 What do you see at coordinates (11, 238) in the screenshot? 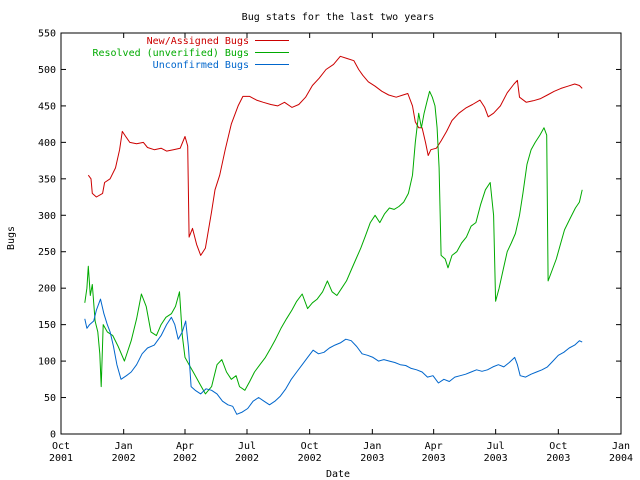
I see `y-axis-label: Bugs` at bounding box center [11, 238].